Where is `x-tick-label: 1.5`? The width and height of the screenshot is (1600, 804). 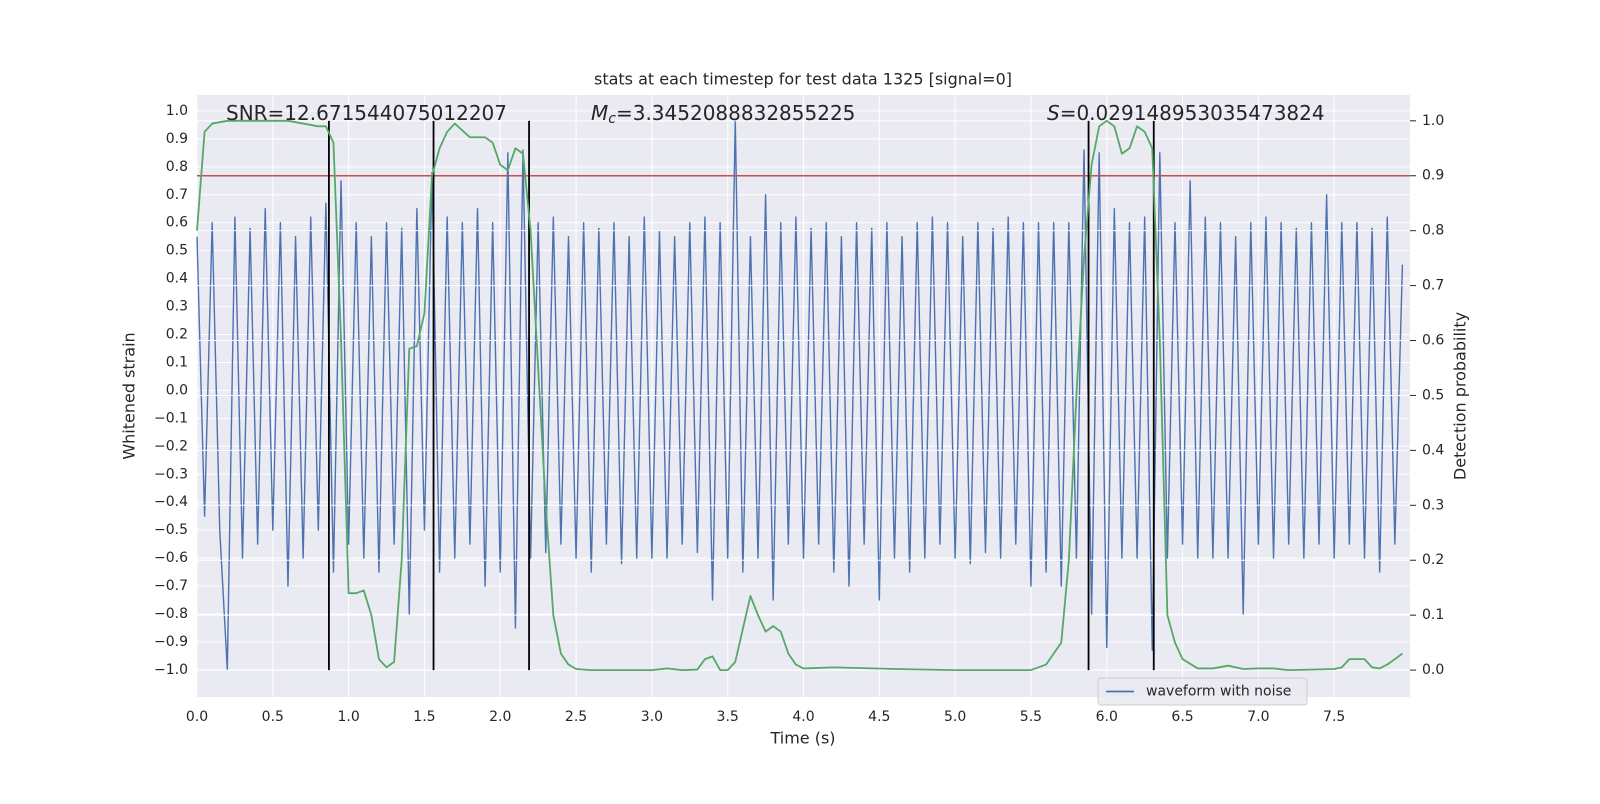
x-tick-label: 1.5 is located at coordinates (424, 717).